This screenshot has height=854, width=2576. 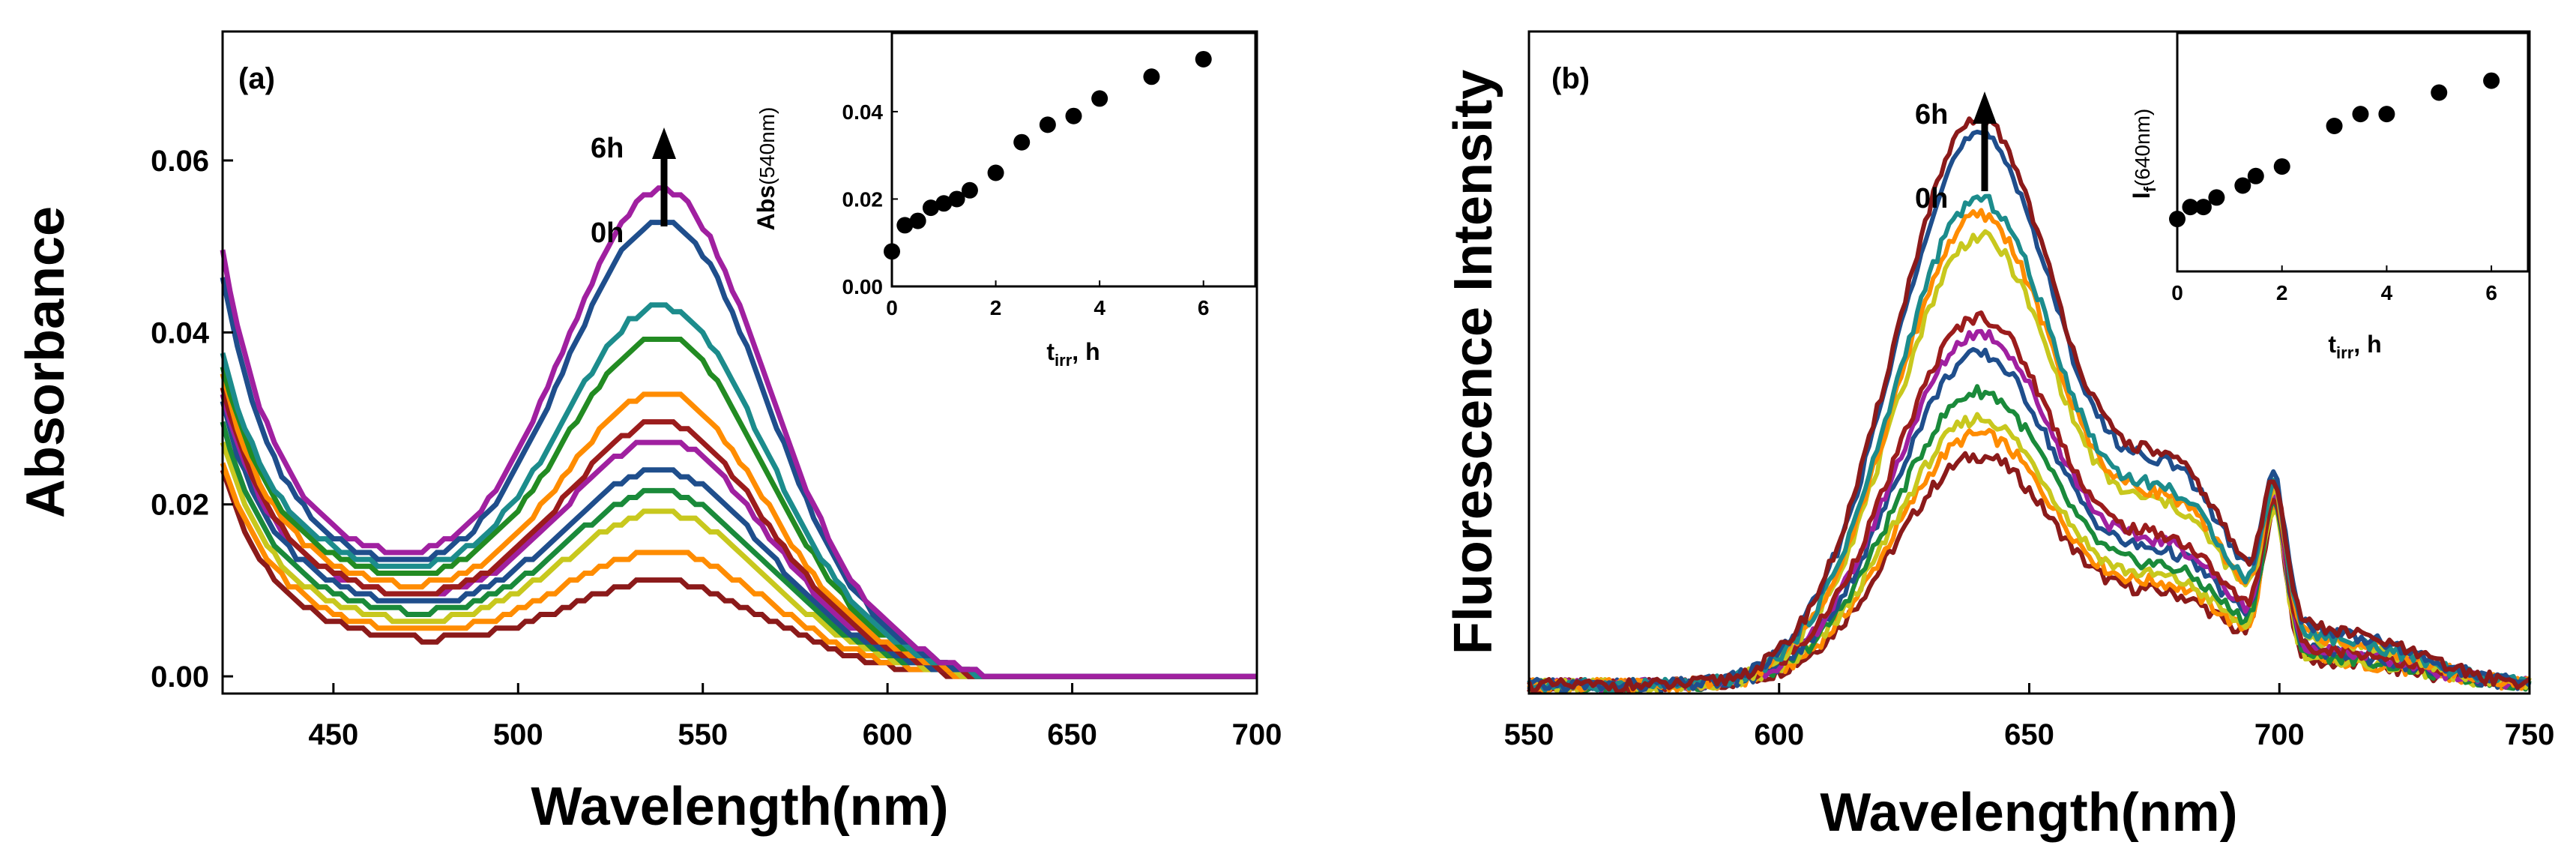 What do you see at coordinates (1257, 734) in the screenshot?
I see `panel-a-x-tick-label: 700` at bounding box center [1257, 734].